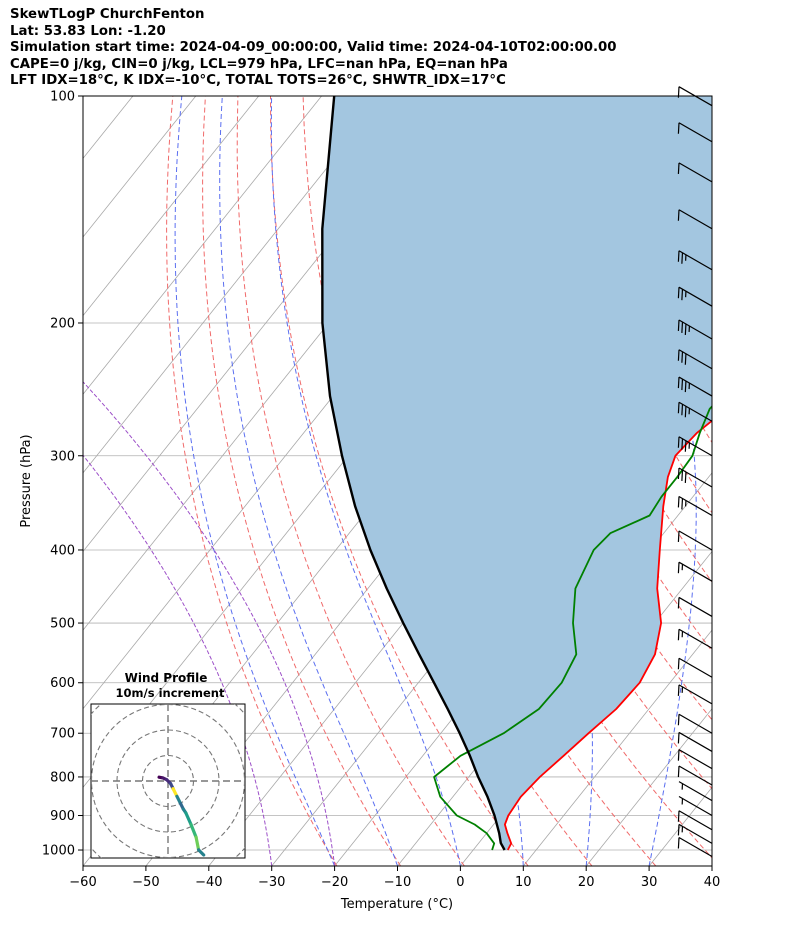 The image size is (794, 937). Describe the element at coordinates (271, 882) in the screenshot. I see `x-tick-label: −30` at that location.